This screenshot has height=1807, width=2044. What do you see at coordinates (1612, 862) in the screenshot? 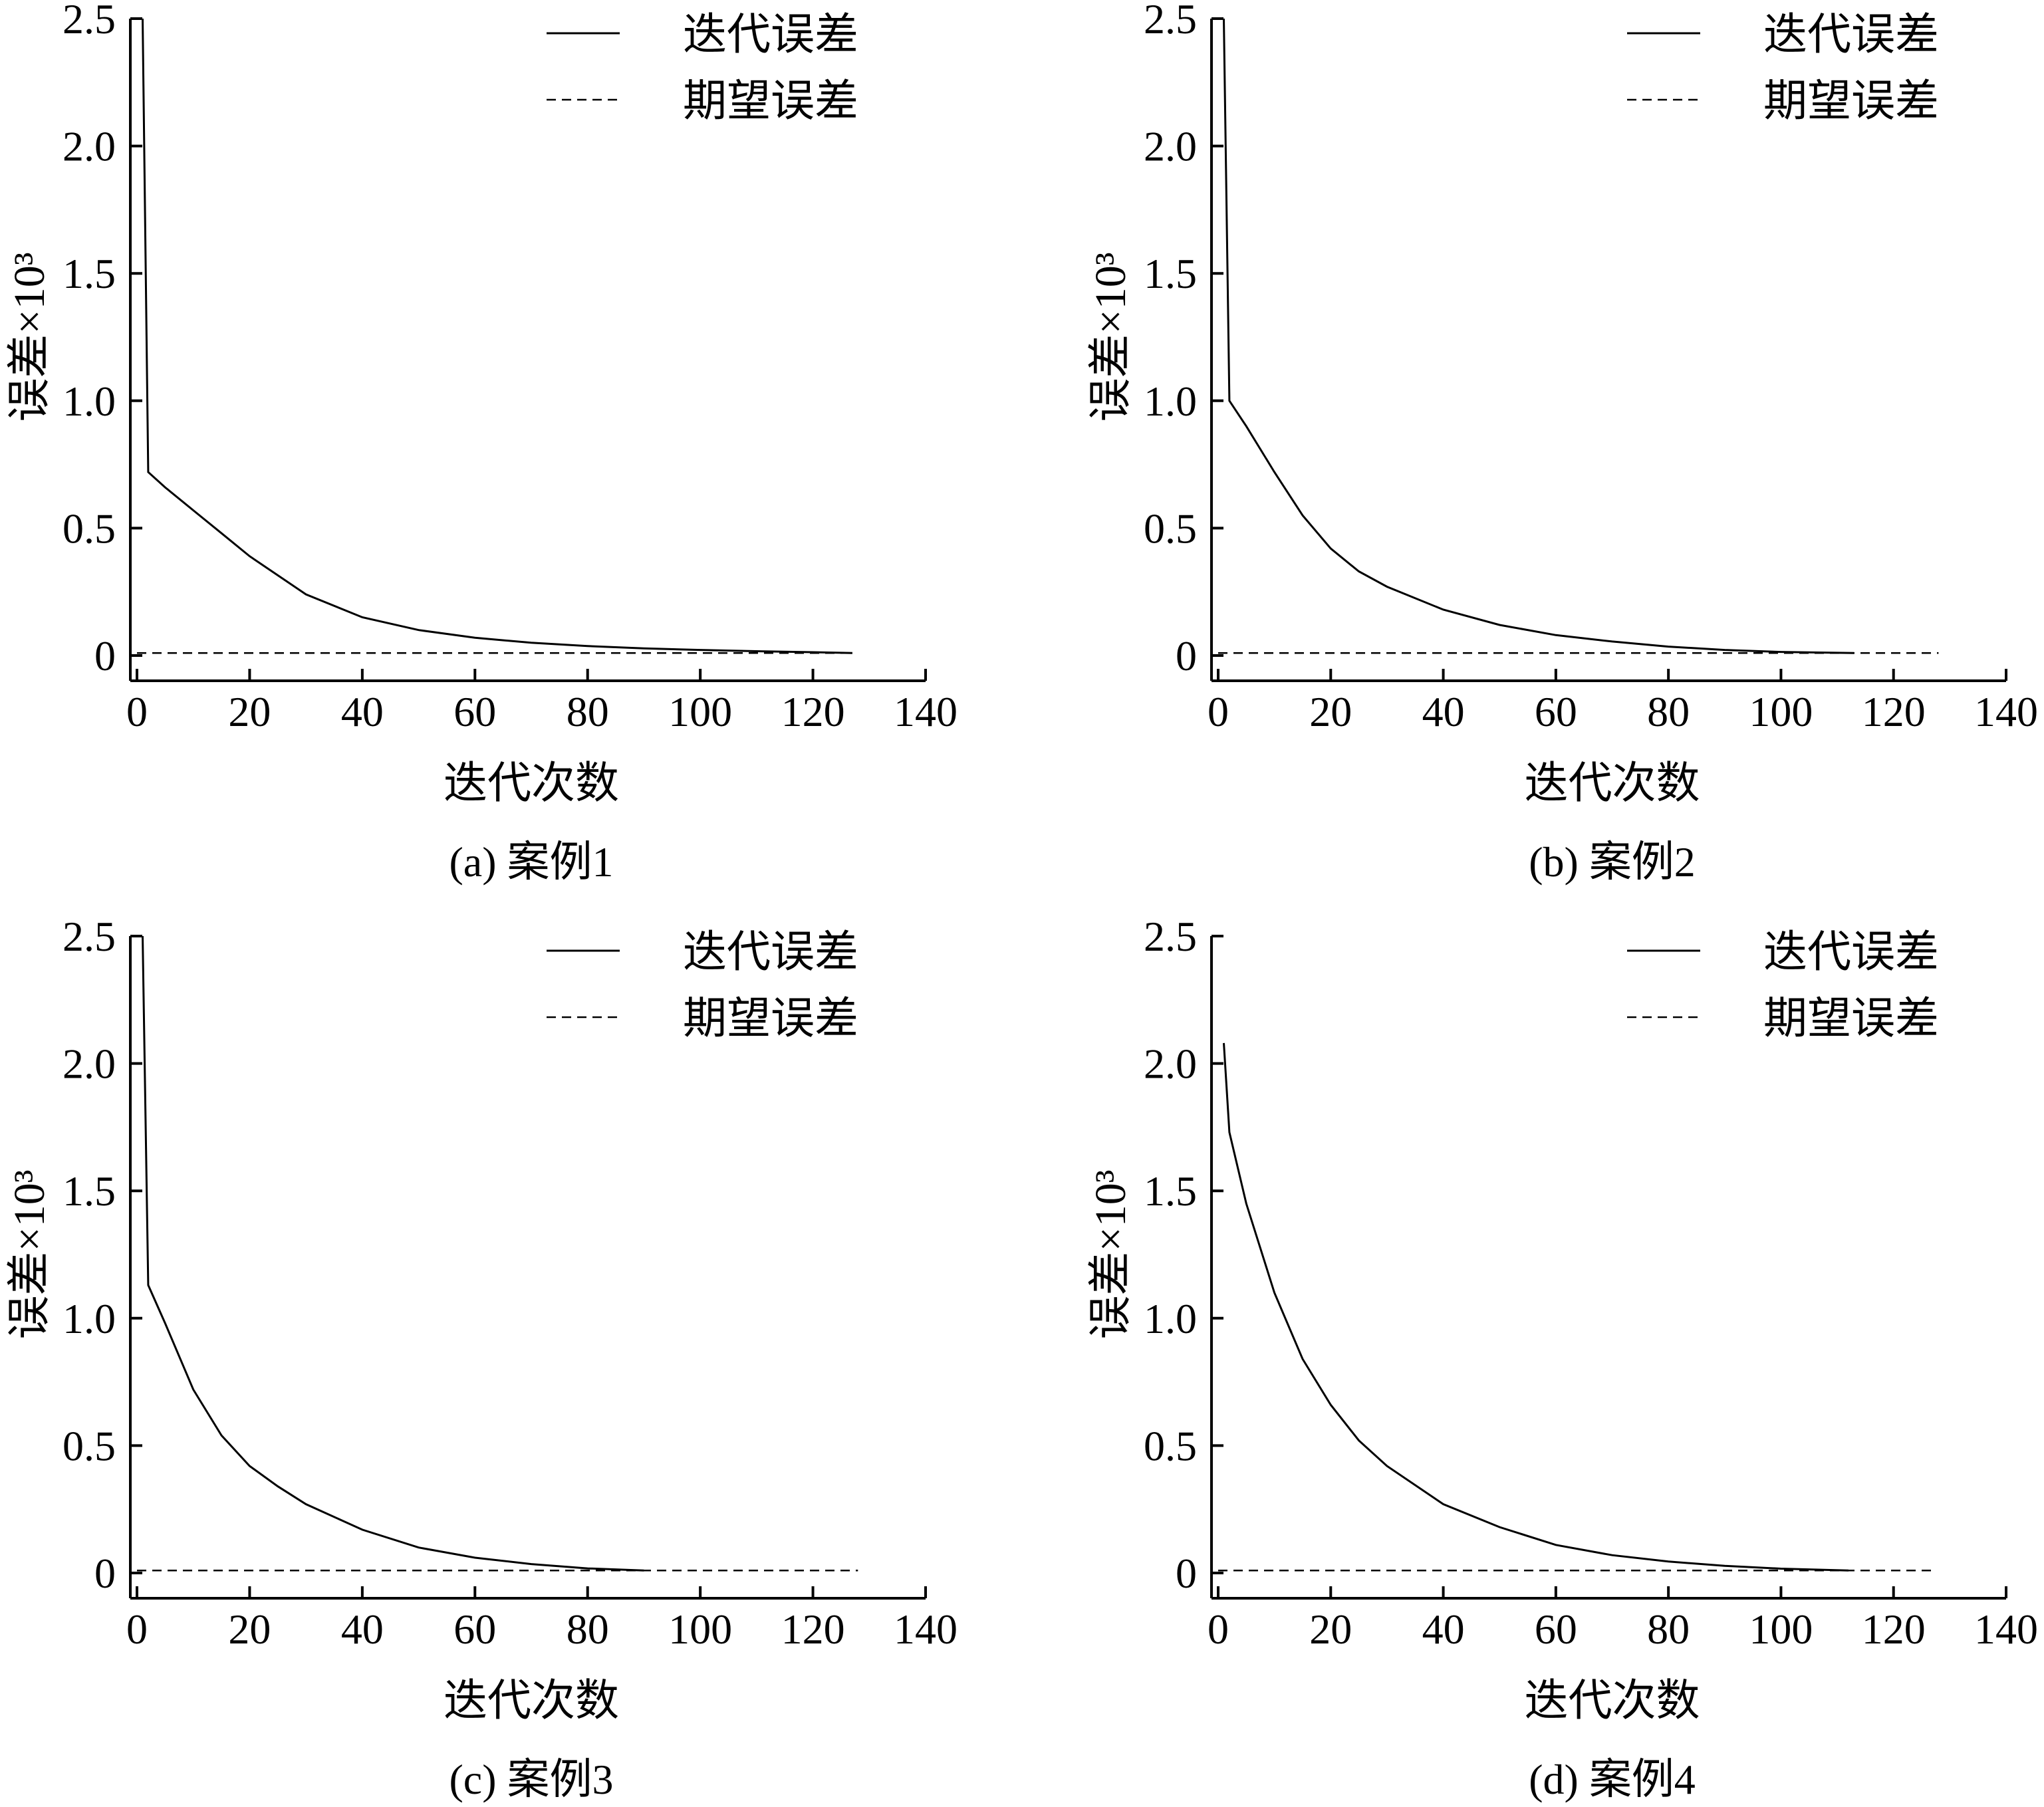
I see `panel-caption: (b) 案例2` at bounding box center [1612, 862].